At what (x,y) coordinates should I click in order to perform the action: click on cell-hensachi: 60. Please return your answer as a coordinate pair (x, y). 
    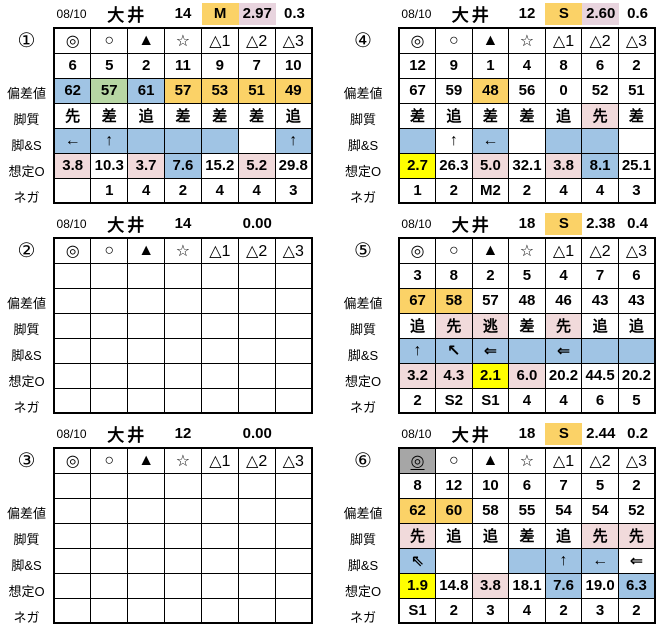
    Looking at the image, I should click on (454, 510).